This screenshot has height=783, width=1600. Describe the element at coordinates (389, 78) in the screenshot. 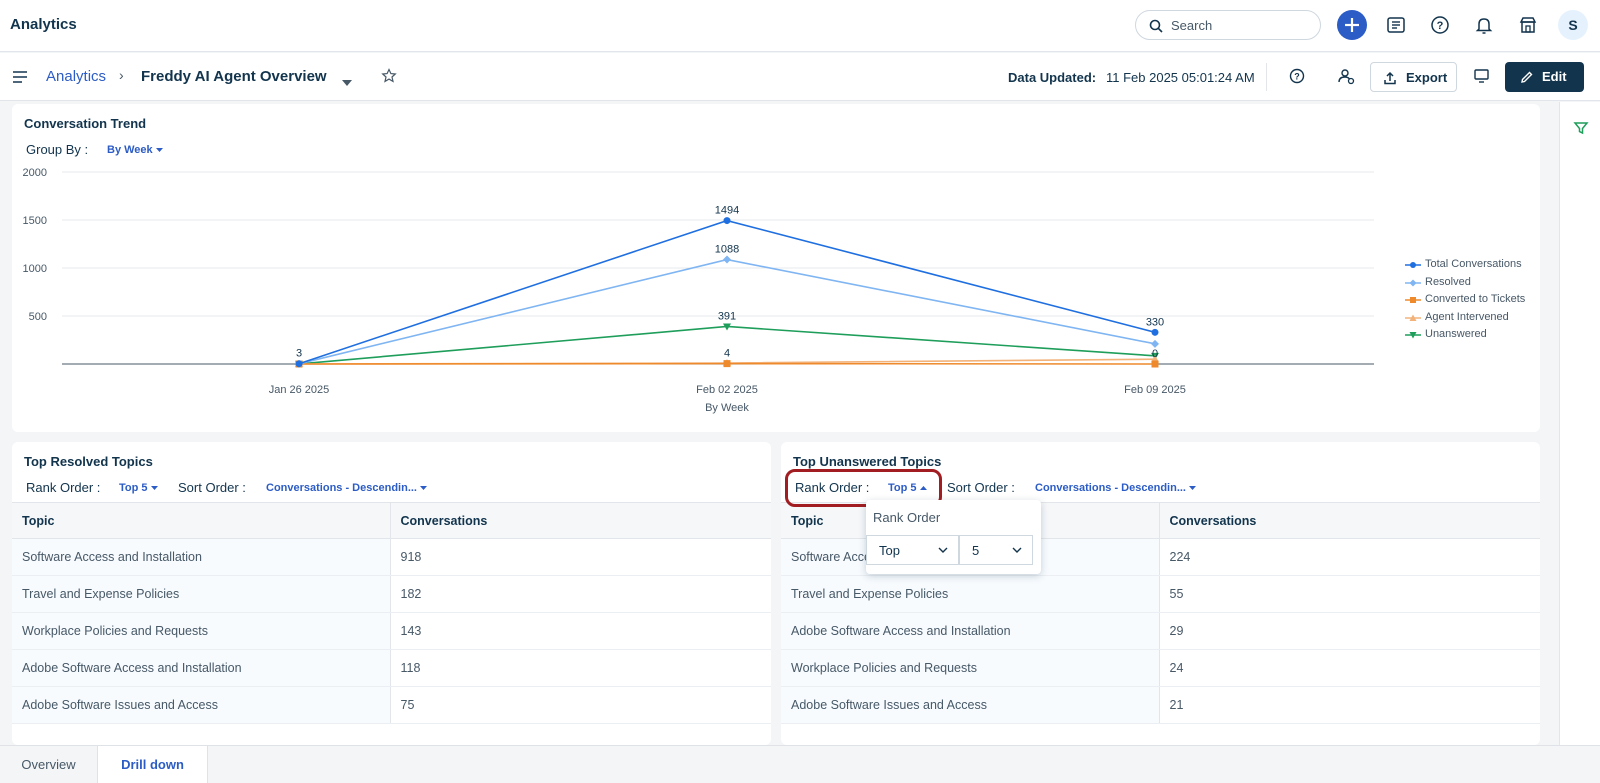

I see `star-icon` at that location.